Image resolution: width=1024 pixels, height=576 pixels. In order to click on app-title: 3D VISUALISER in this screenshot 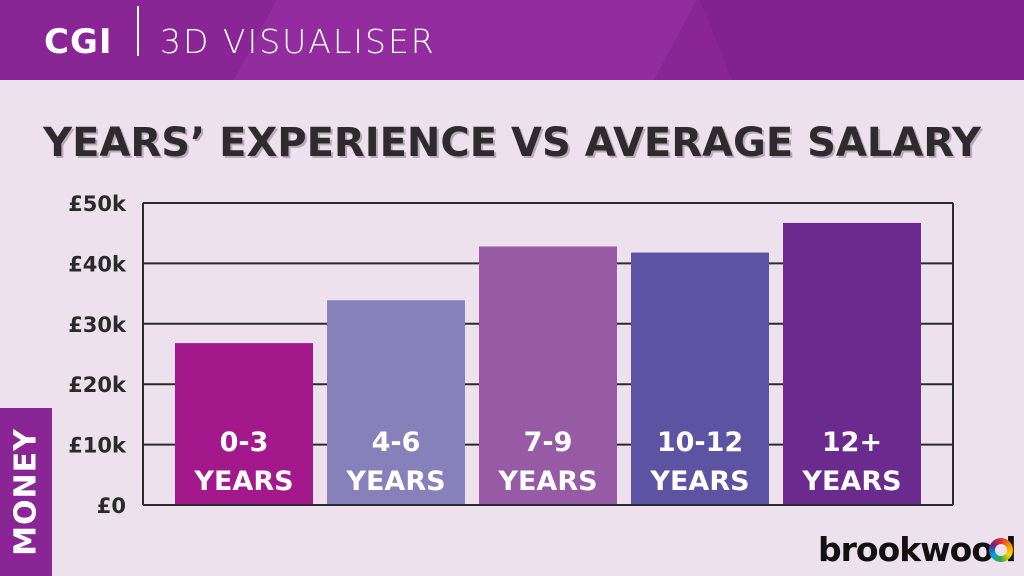, I will do `click(298, 41)`.